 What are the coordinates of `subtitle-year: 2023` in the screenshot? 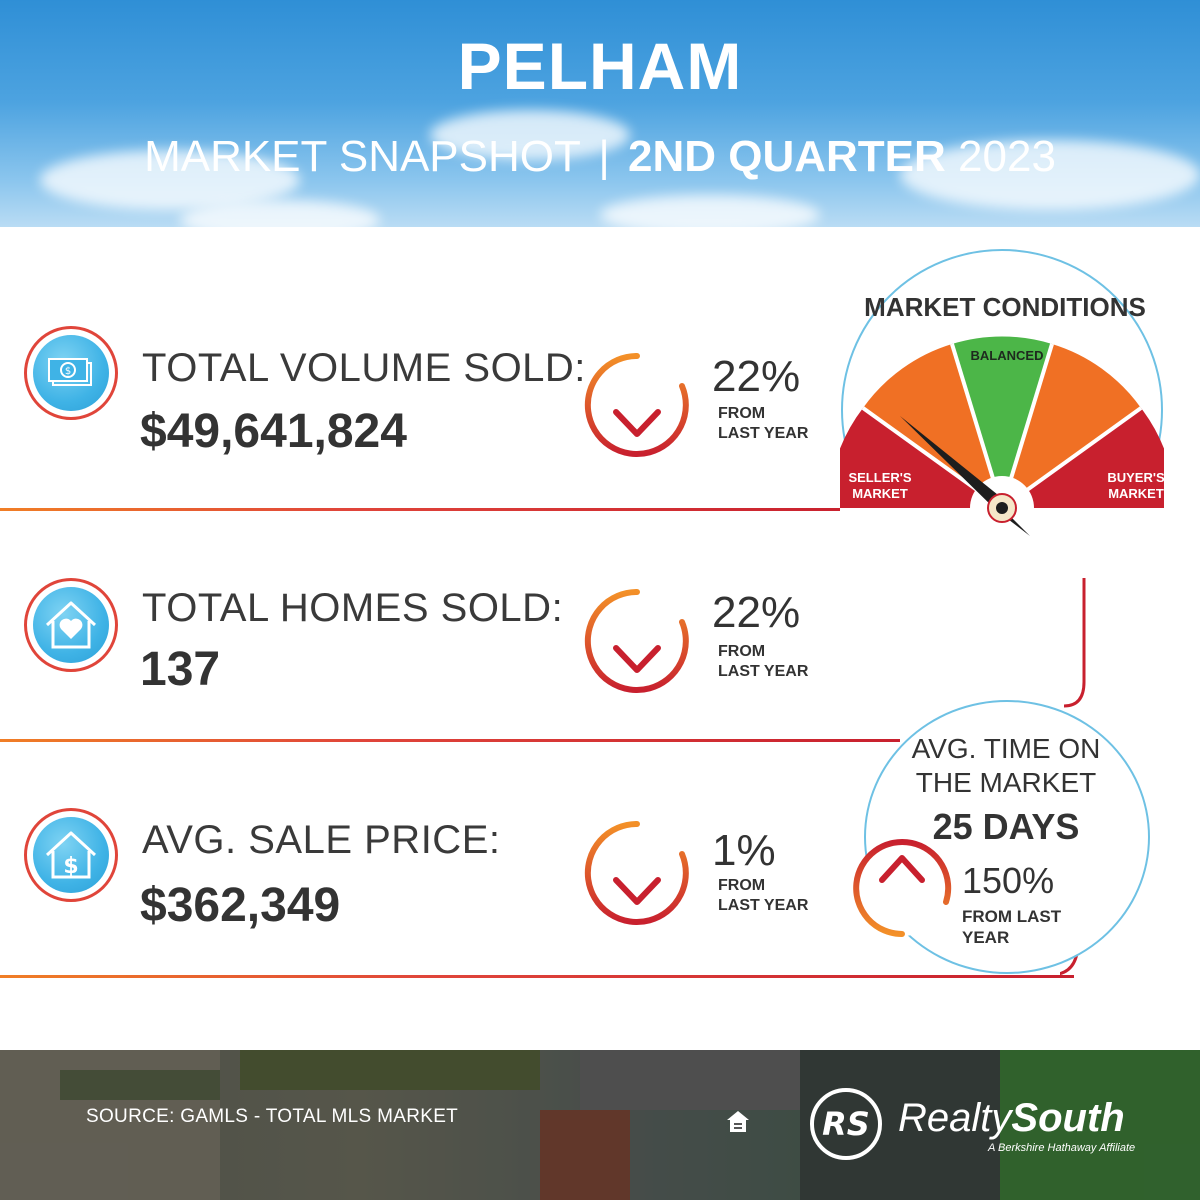 It's located at (1007, 156).